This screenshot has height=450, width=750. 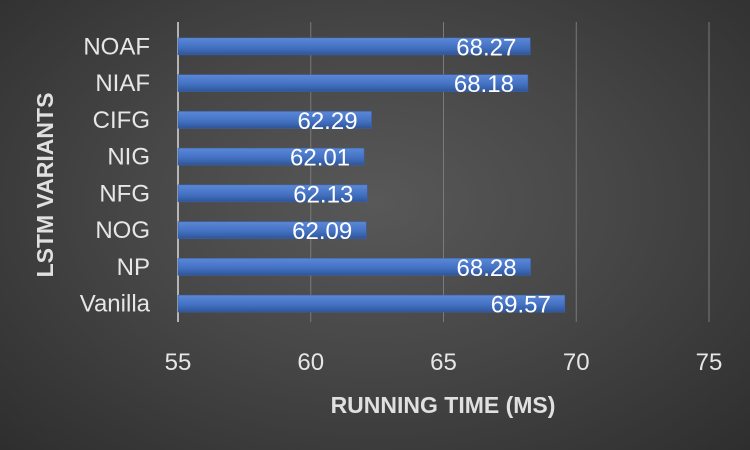 What do you see at coordinates (487, 268) in the screenshot?
I see `data-label: 68.28` at bounding box center [487, 268].